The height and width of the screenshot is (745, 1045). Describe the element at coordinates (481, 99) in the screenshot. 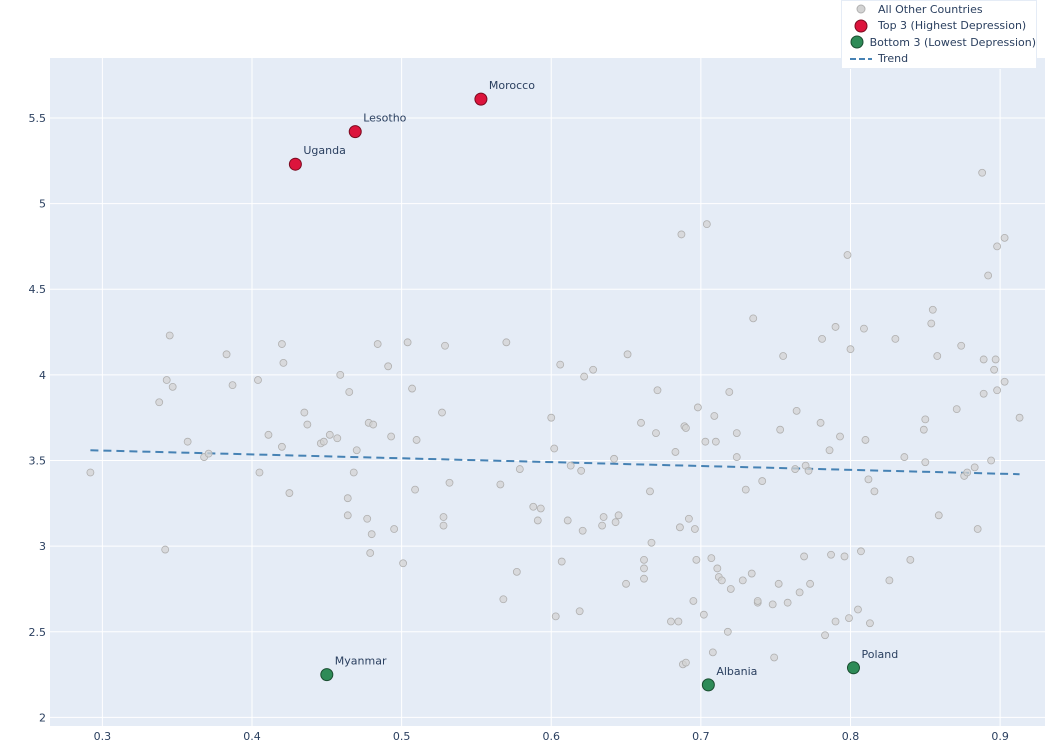

I see `top3-point` at that location.